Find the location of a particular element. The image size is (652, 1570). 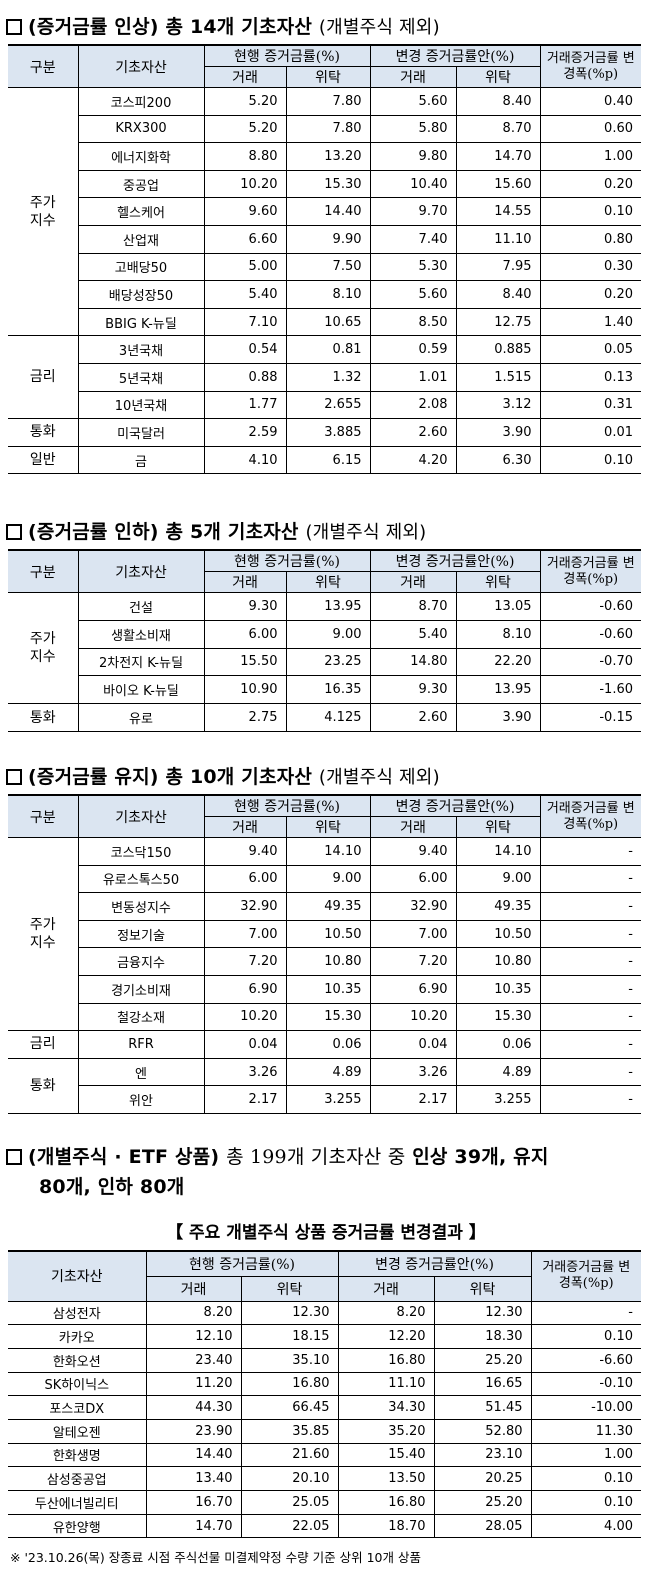

asset-cell: 중공업 is located at coordinates (141, 184).